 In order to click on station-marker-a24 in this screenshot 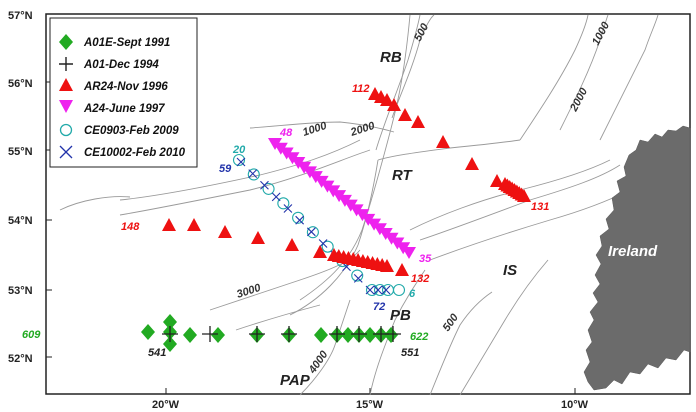, I will do `click(409, 253)`.